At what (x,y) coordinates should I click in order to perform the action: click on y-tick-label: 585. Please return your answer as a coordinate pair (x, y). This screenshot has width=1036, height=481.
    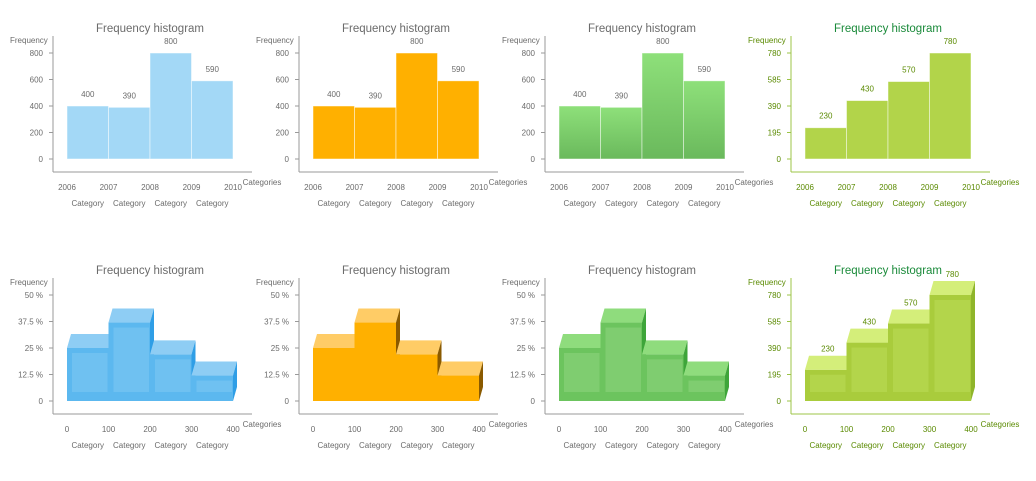
    Looking at the image, I should click on (775, 80).